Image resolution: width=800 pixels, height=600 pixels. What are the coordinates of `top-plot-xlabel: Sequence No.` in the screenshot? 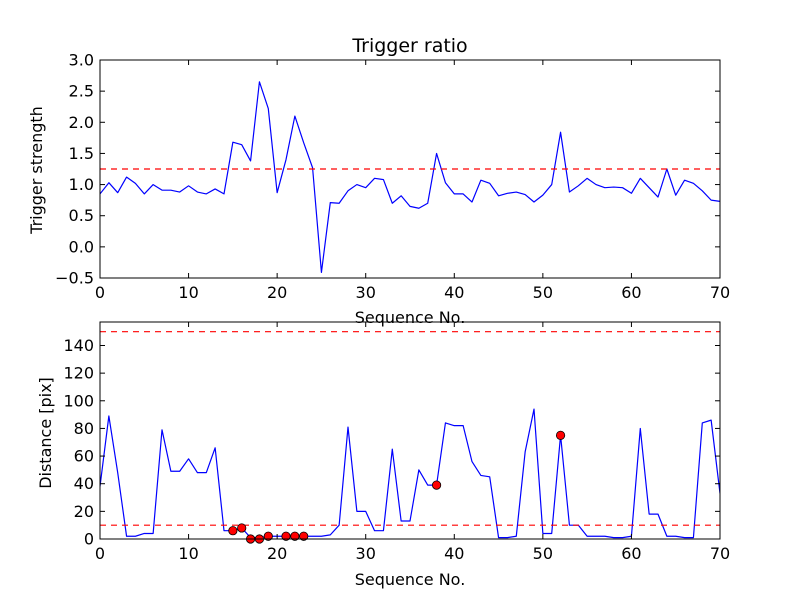 It's located at (410, 317).